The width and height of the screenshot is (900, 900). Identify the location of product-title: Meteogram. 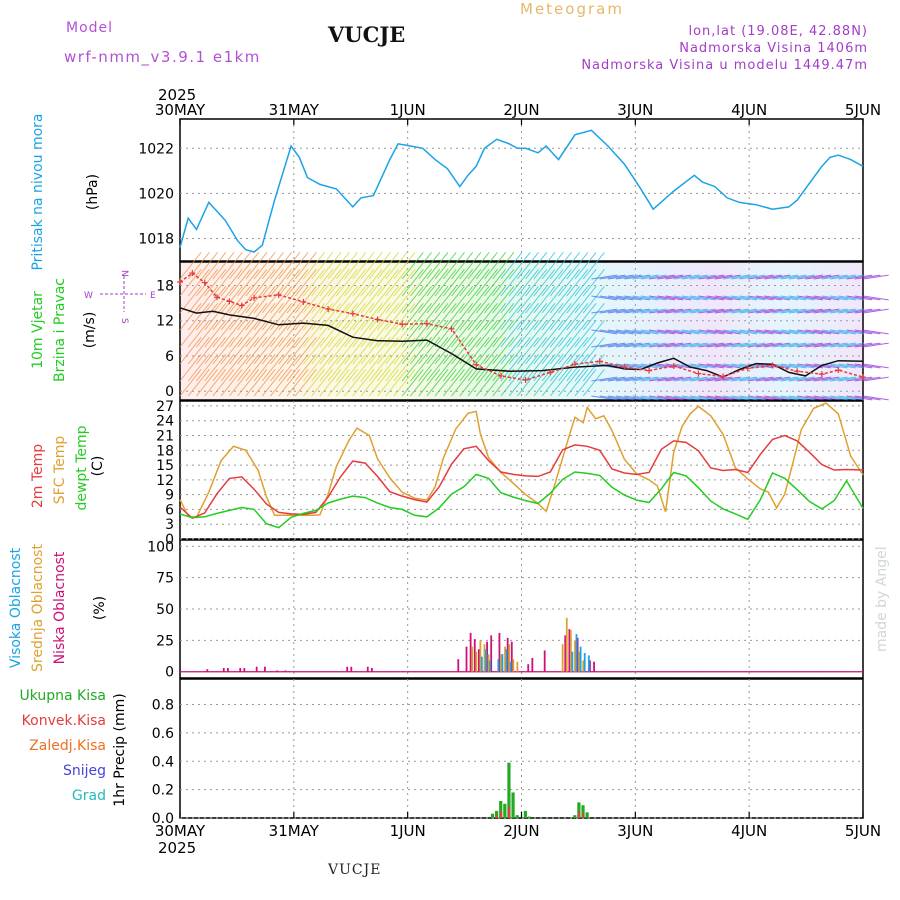
(572, 9).